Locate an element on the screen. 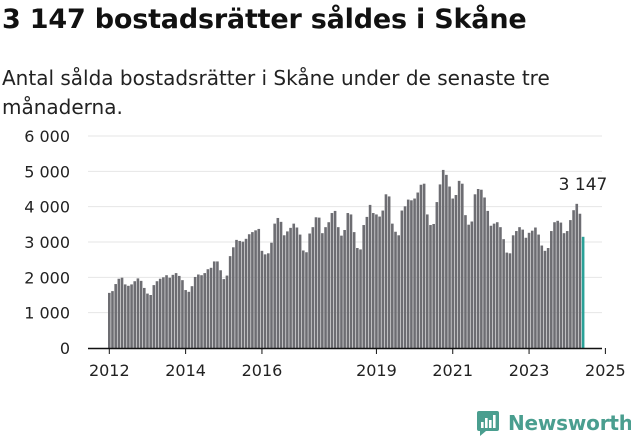 The image size is (631, 439). bar-latest is located at coordinates (583, 292).